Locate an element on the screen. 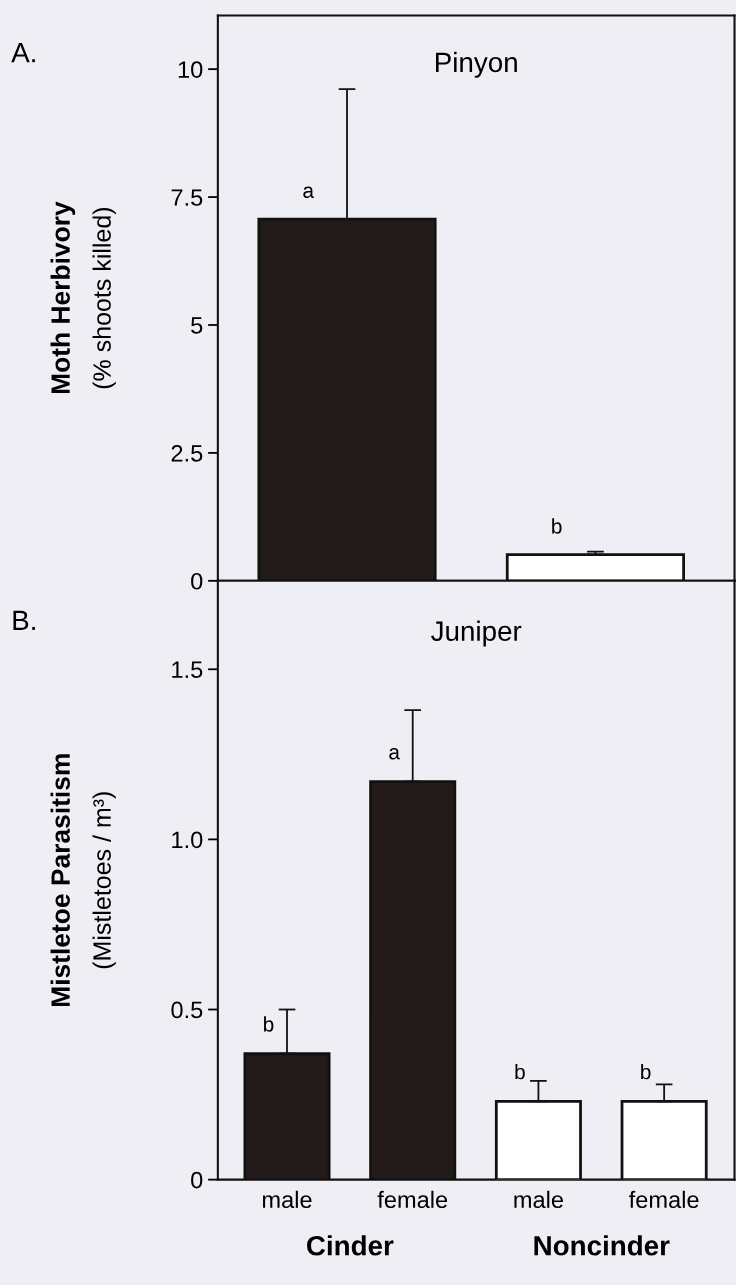 Image resolution: width=736 pixels, height=1285 pixels. text: Noncinder is located at coordinates (602, 1245).